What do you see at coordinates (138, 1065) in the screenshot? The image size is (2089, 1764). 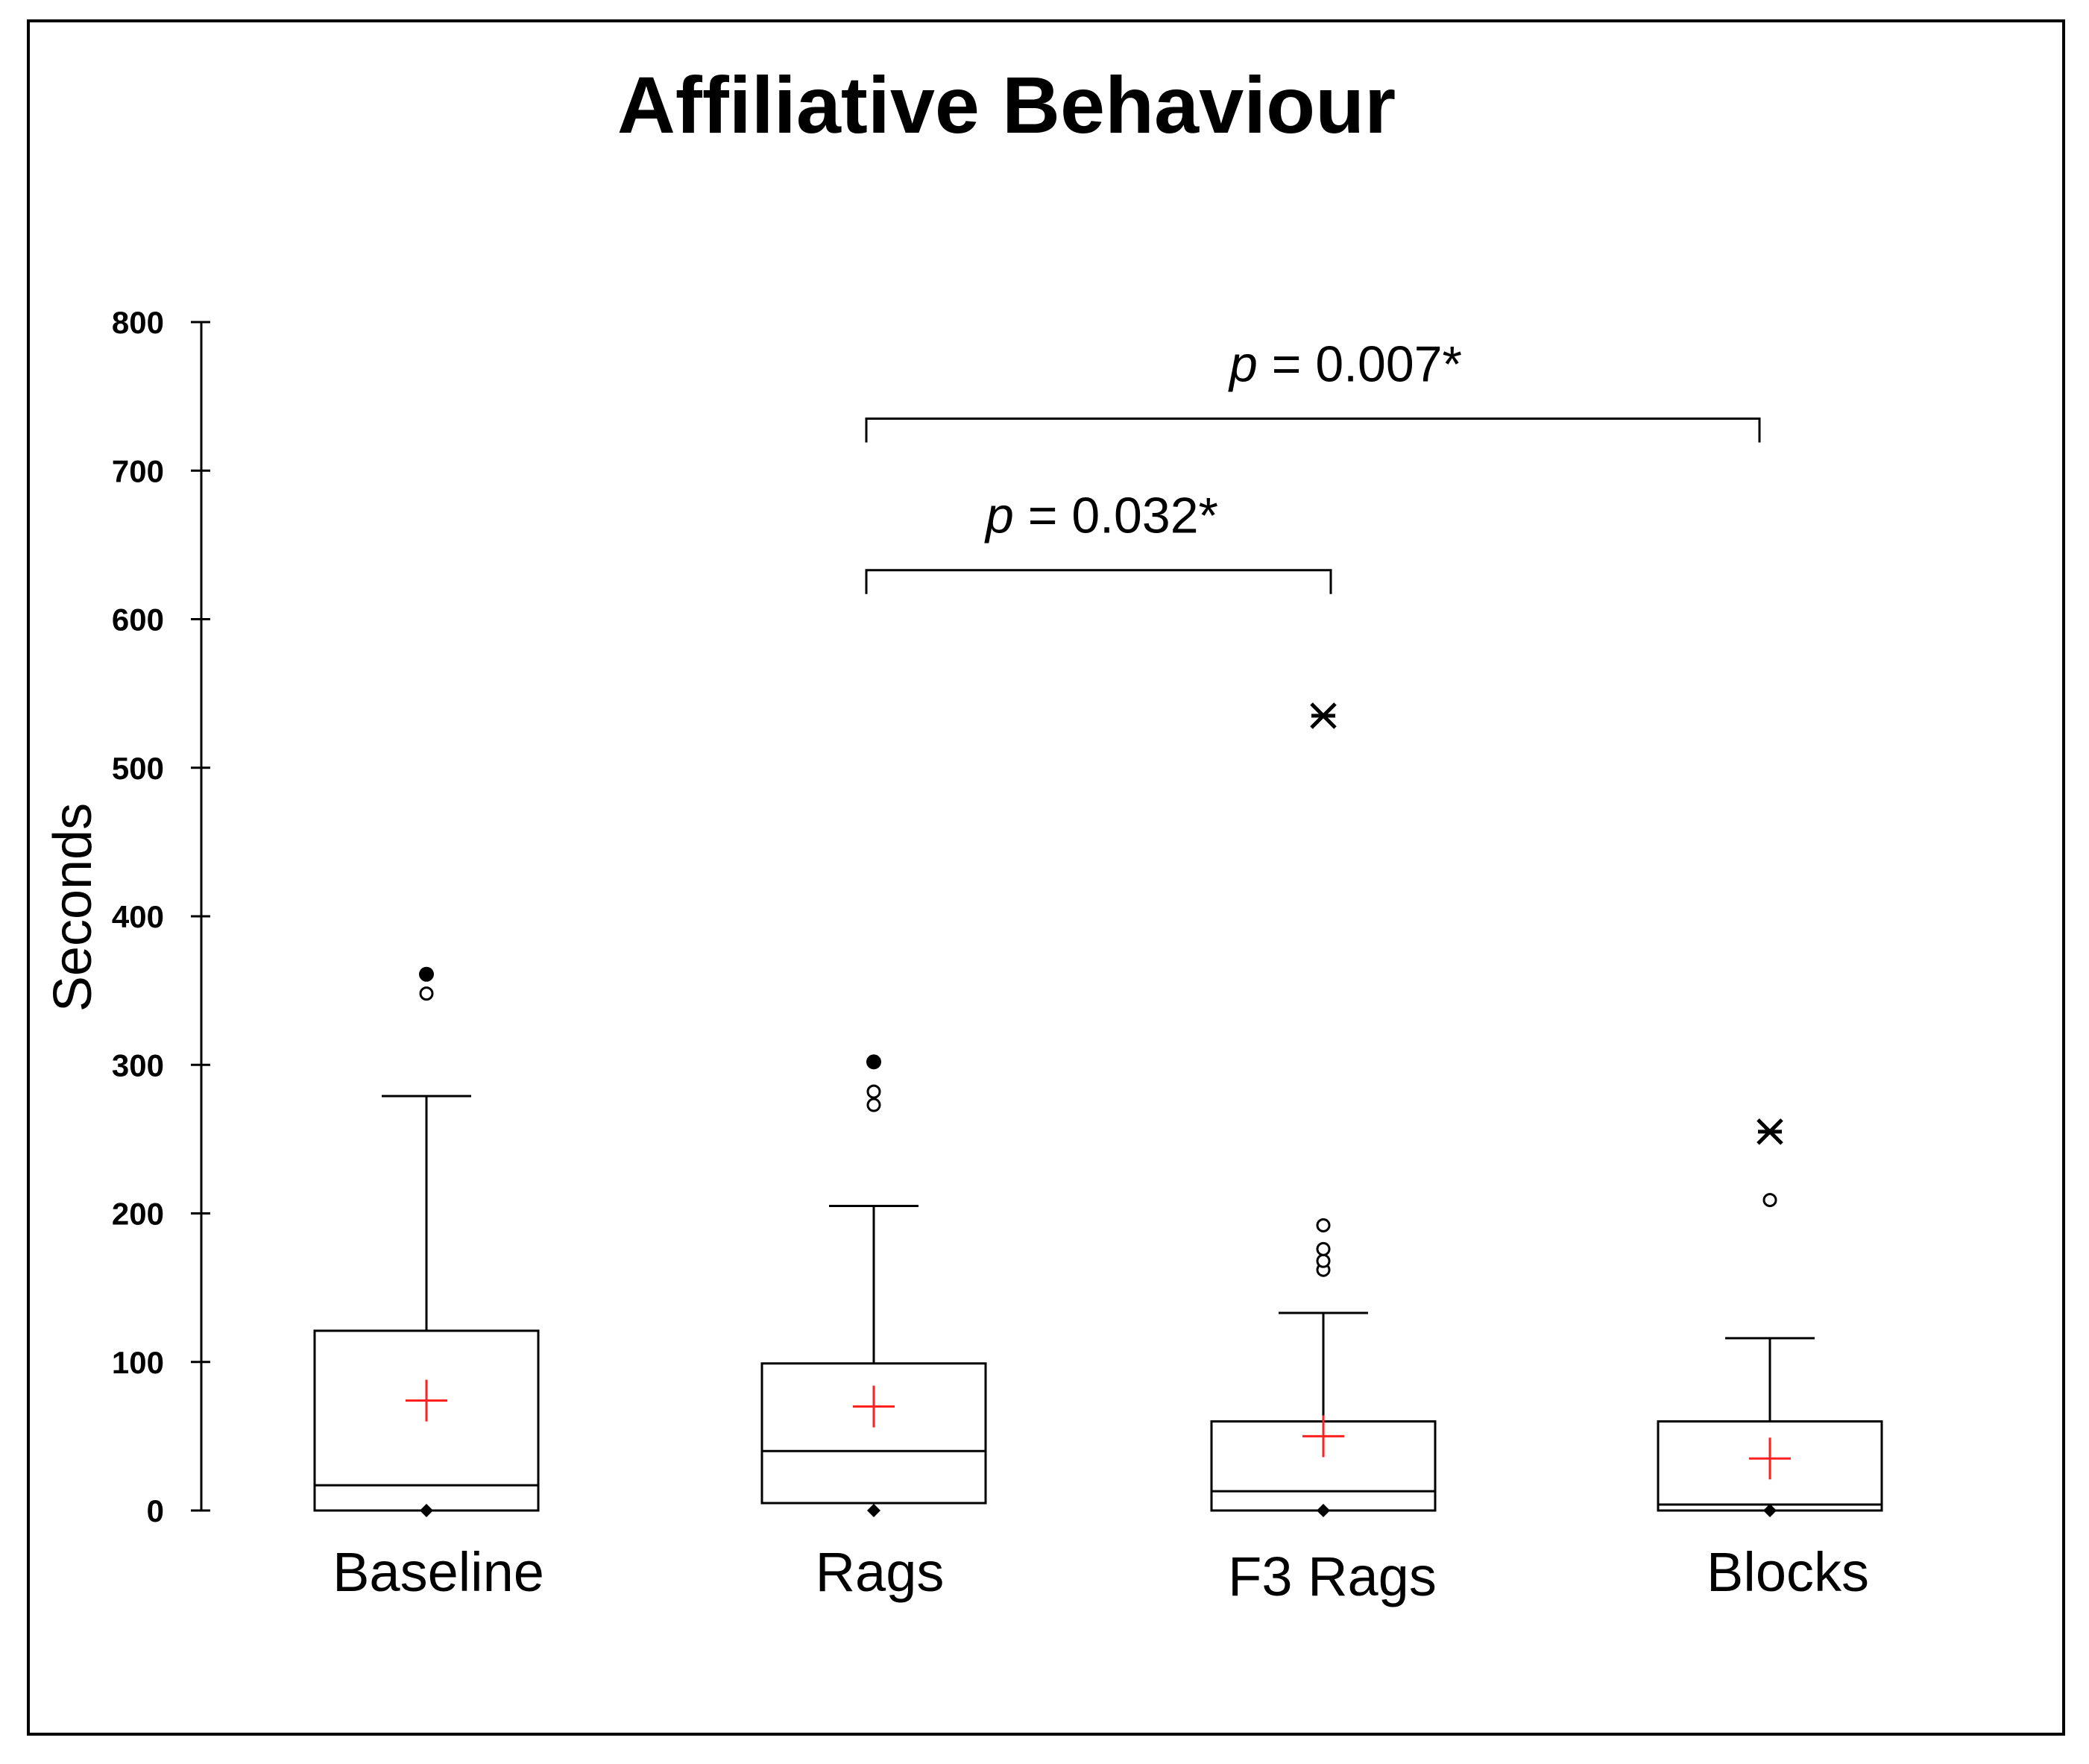 I see `y-tick-label: 300` at bounding box center [138, 1065].